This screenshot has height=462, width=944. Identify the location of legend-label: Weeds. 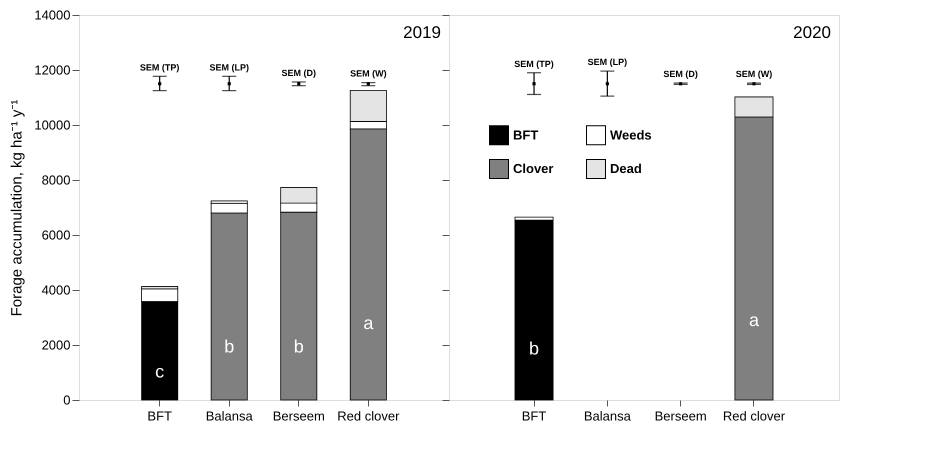
(631, 134).